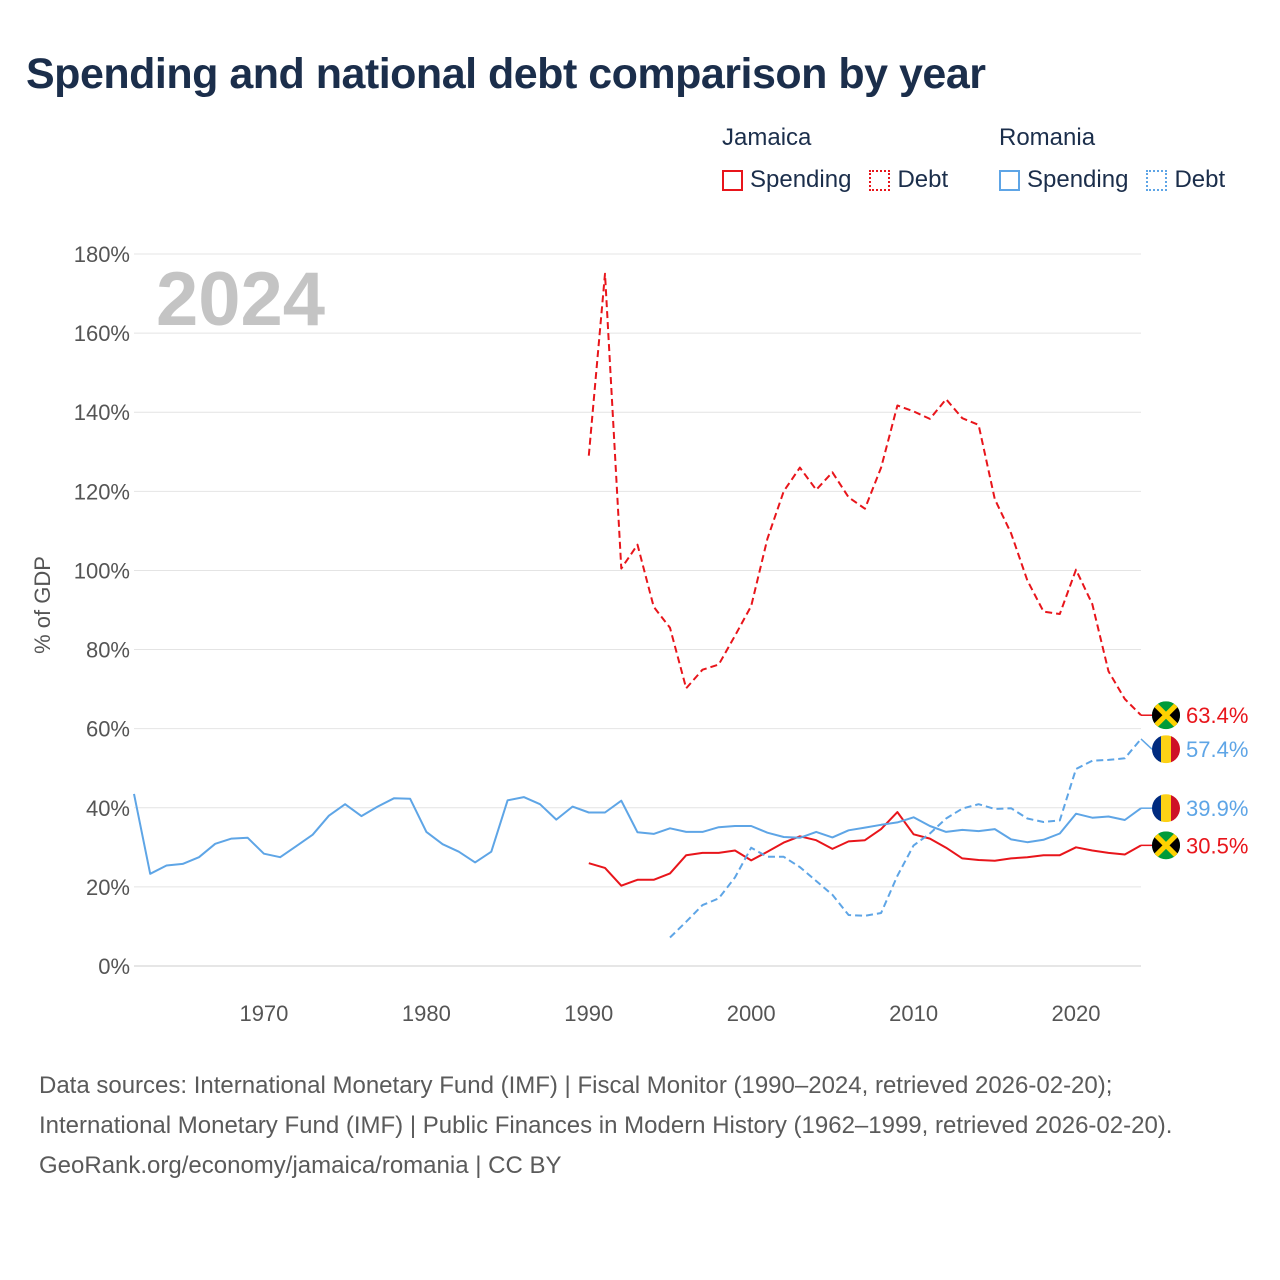 The image size is (1280, 1280). Describe the element at coordinates (1217, 749) in the screenshot. I see `end-value-label: 57.4%` at that location.